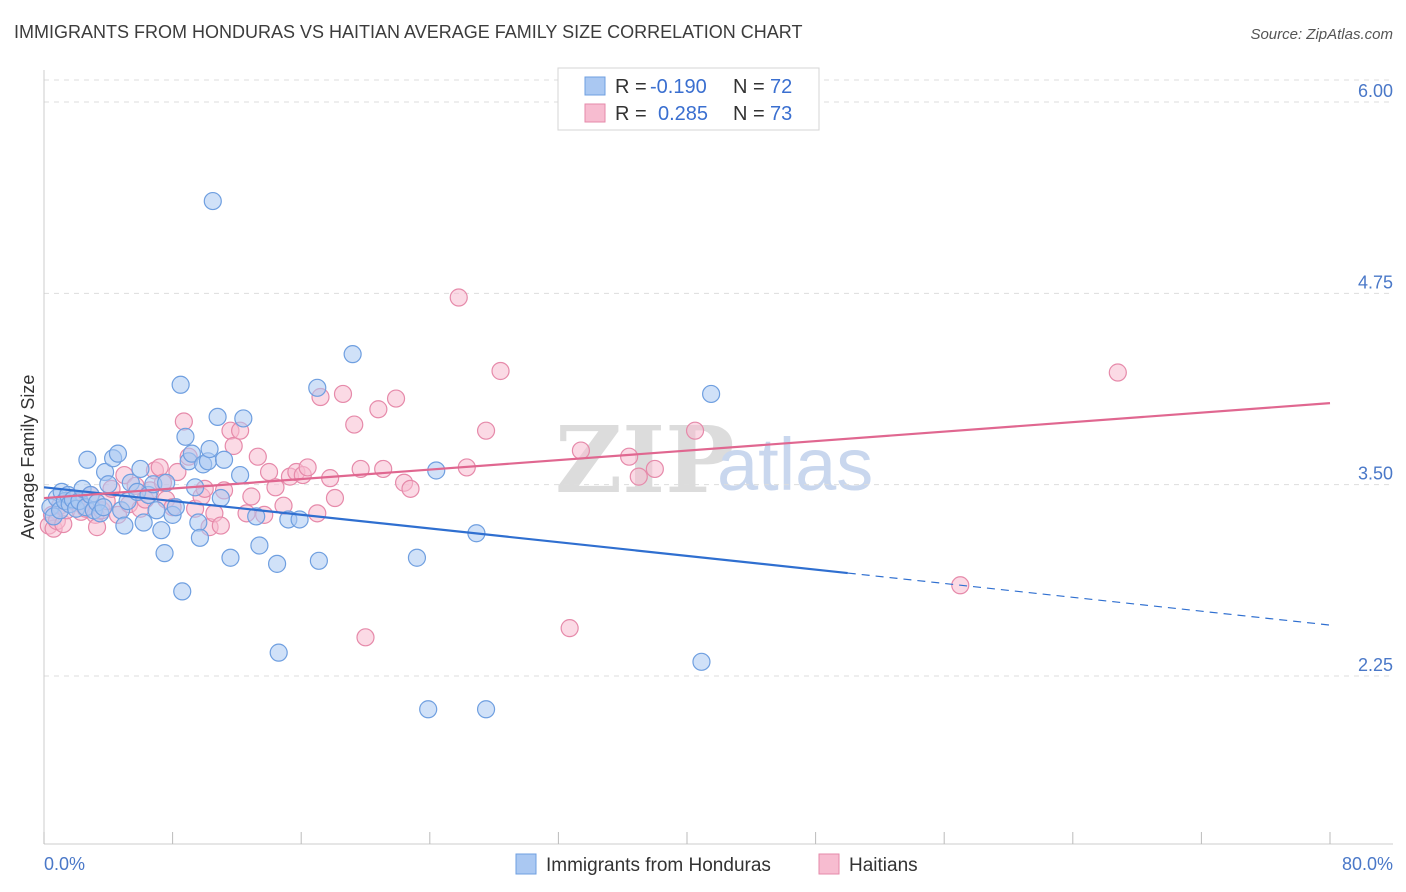 Image resolution: width=1406 pixels, height=892 pixels. I want to click on y-tick-label: 6.00, so click(1375, 91).